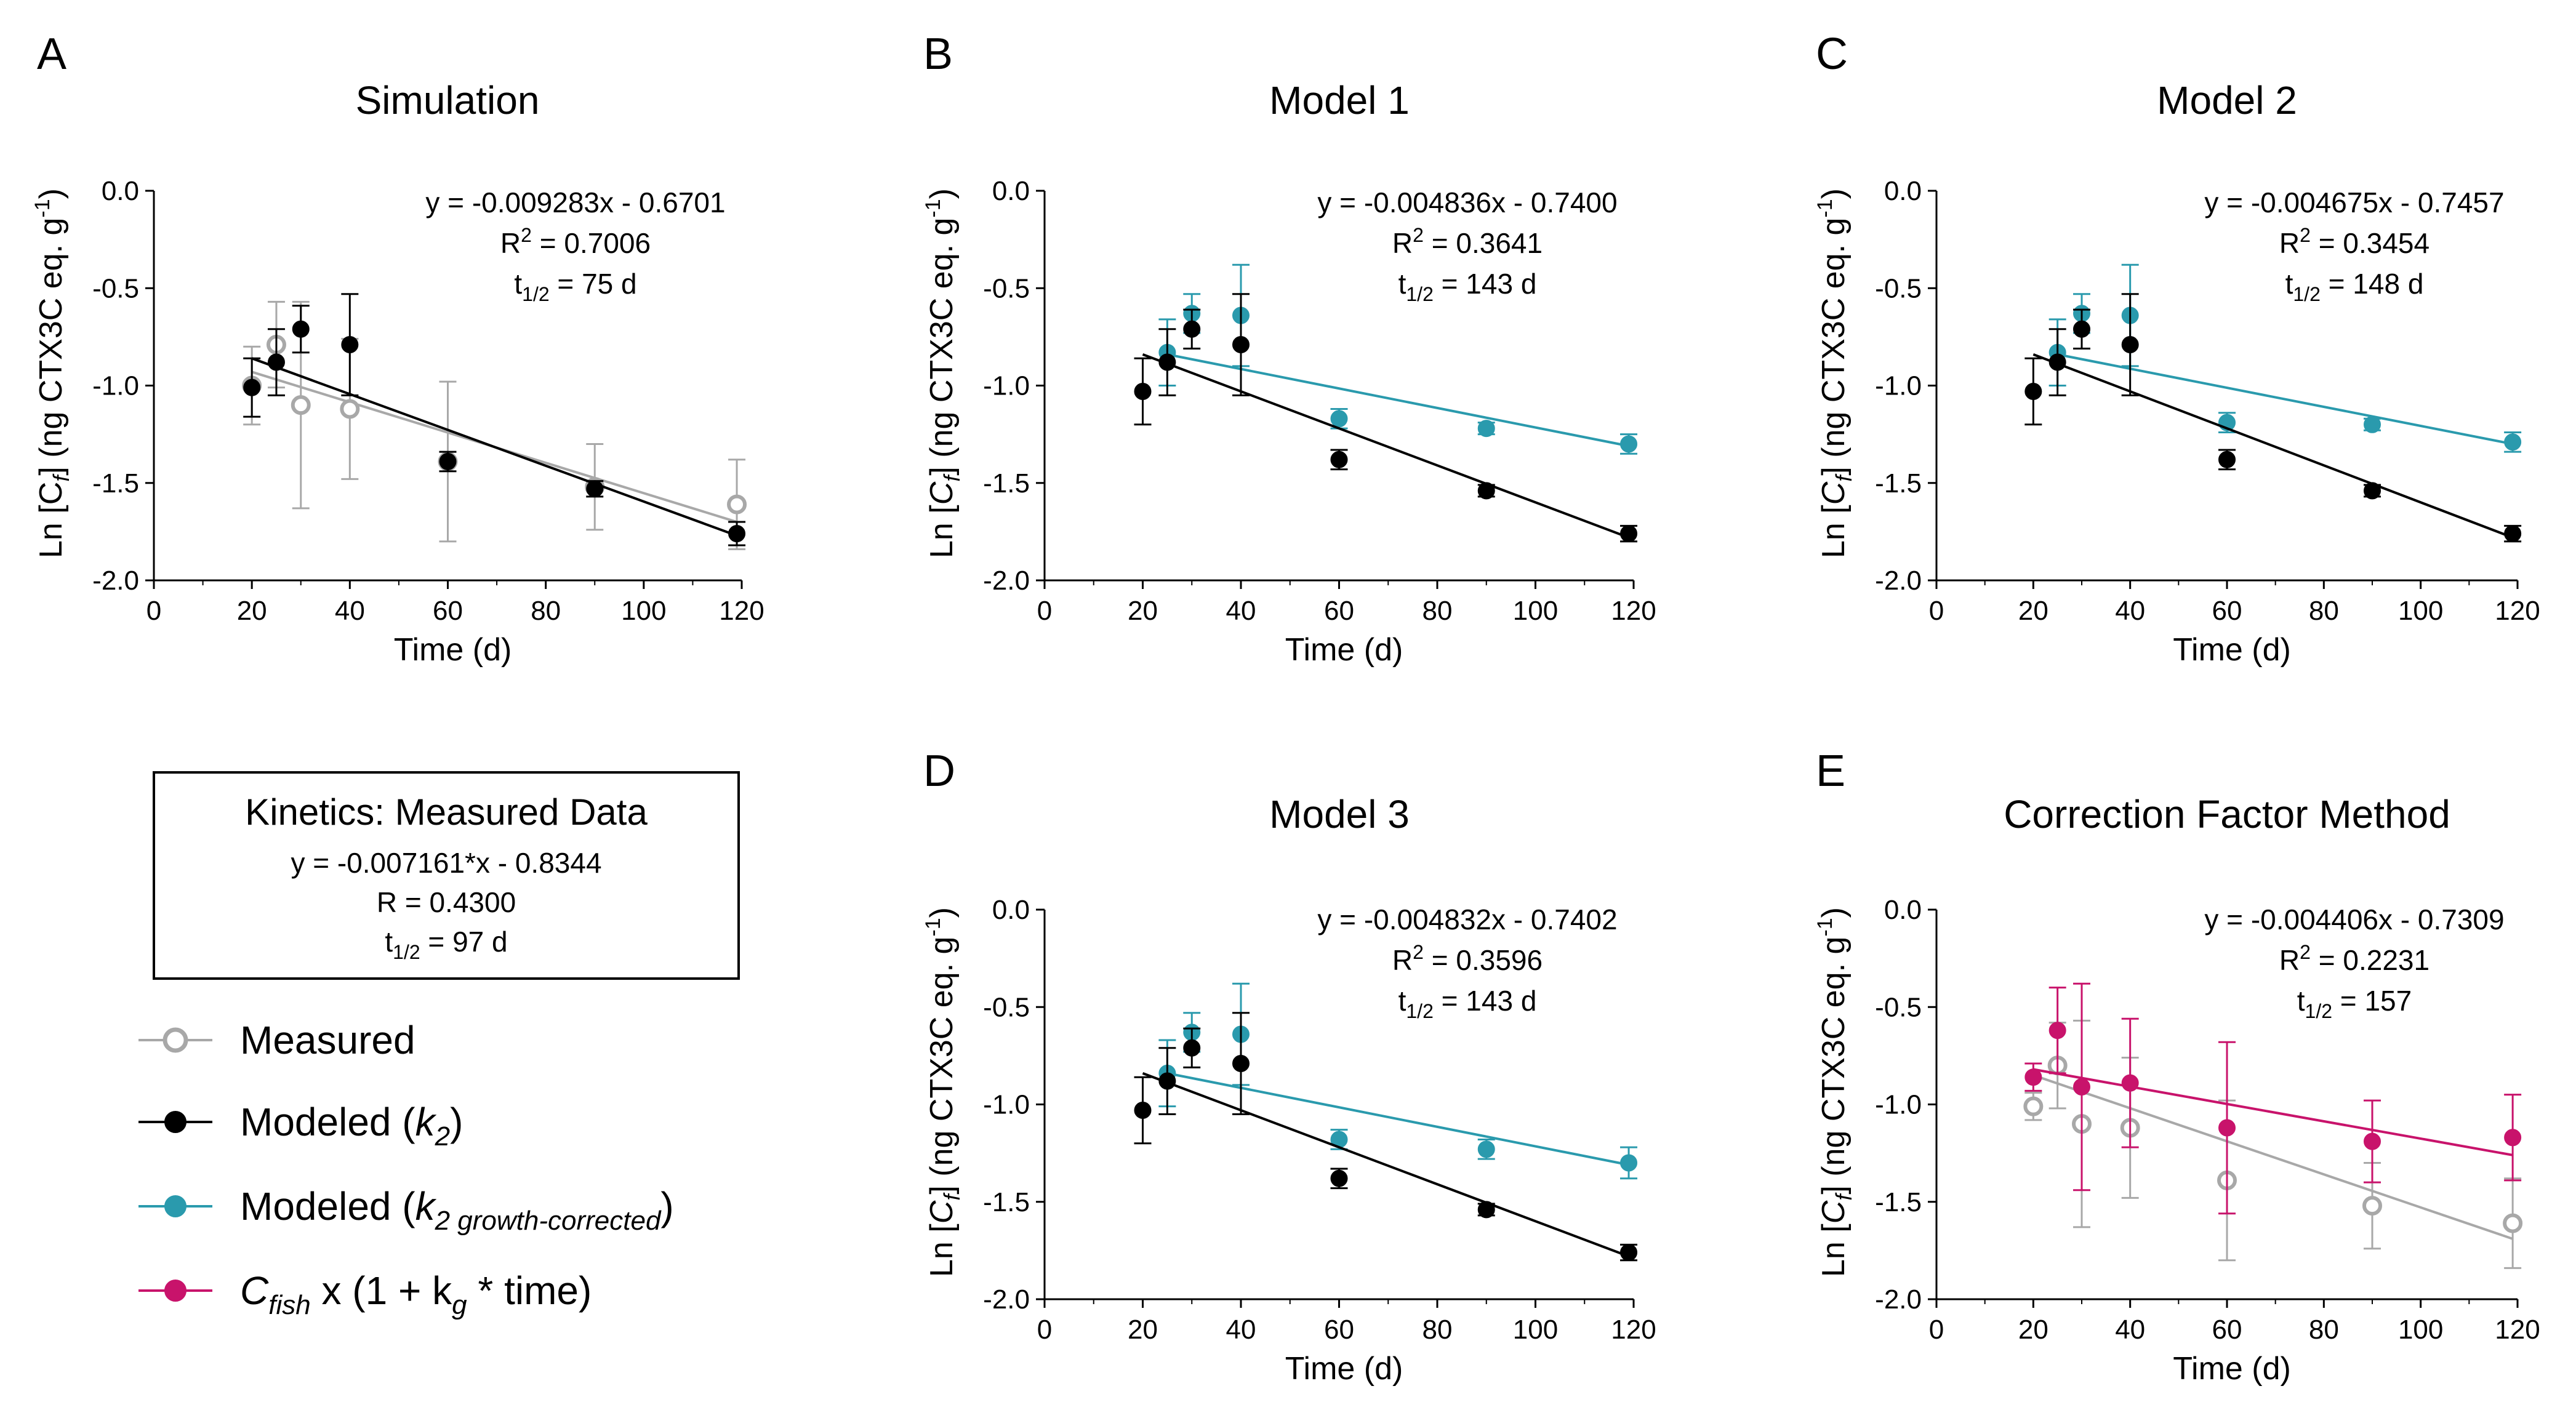 Image resolution: width=2576 pixels, height=1418 pixels. I want to click on r-squared: R2 = 0.7006, so click(575, 241).